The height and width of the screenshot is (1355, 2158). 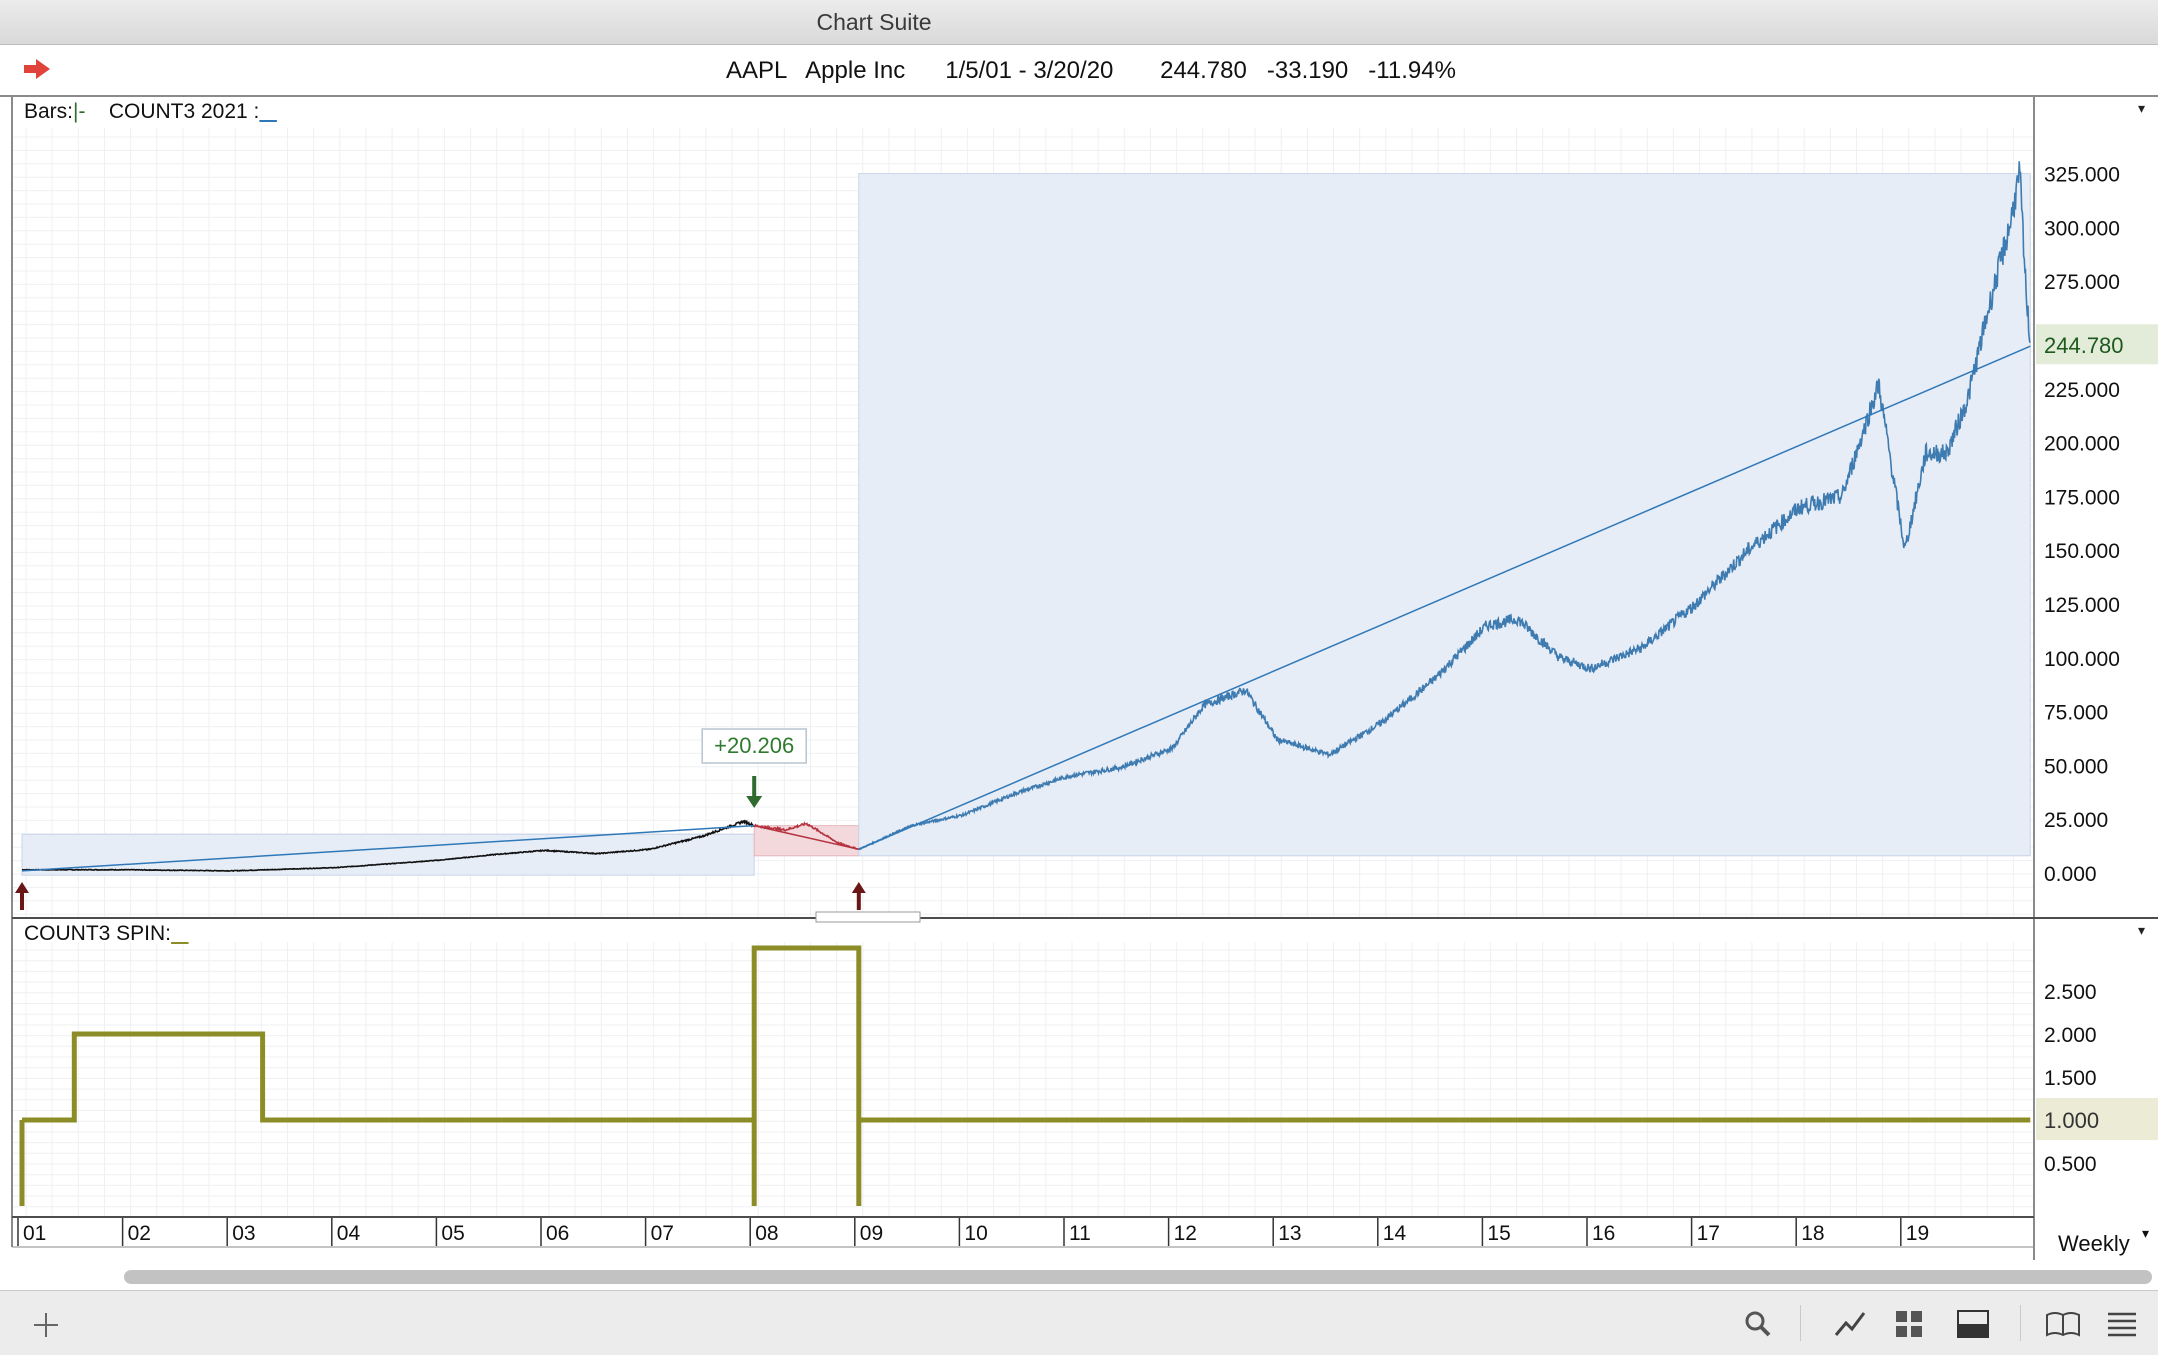 I want to click on panel-layout-icon, so click(x=1973, y=1324).